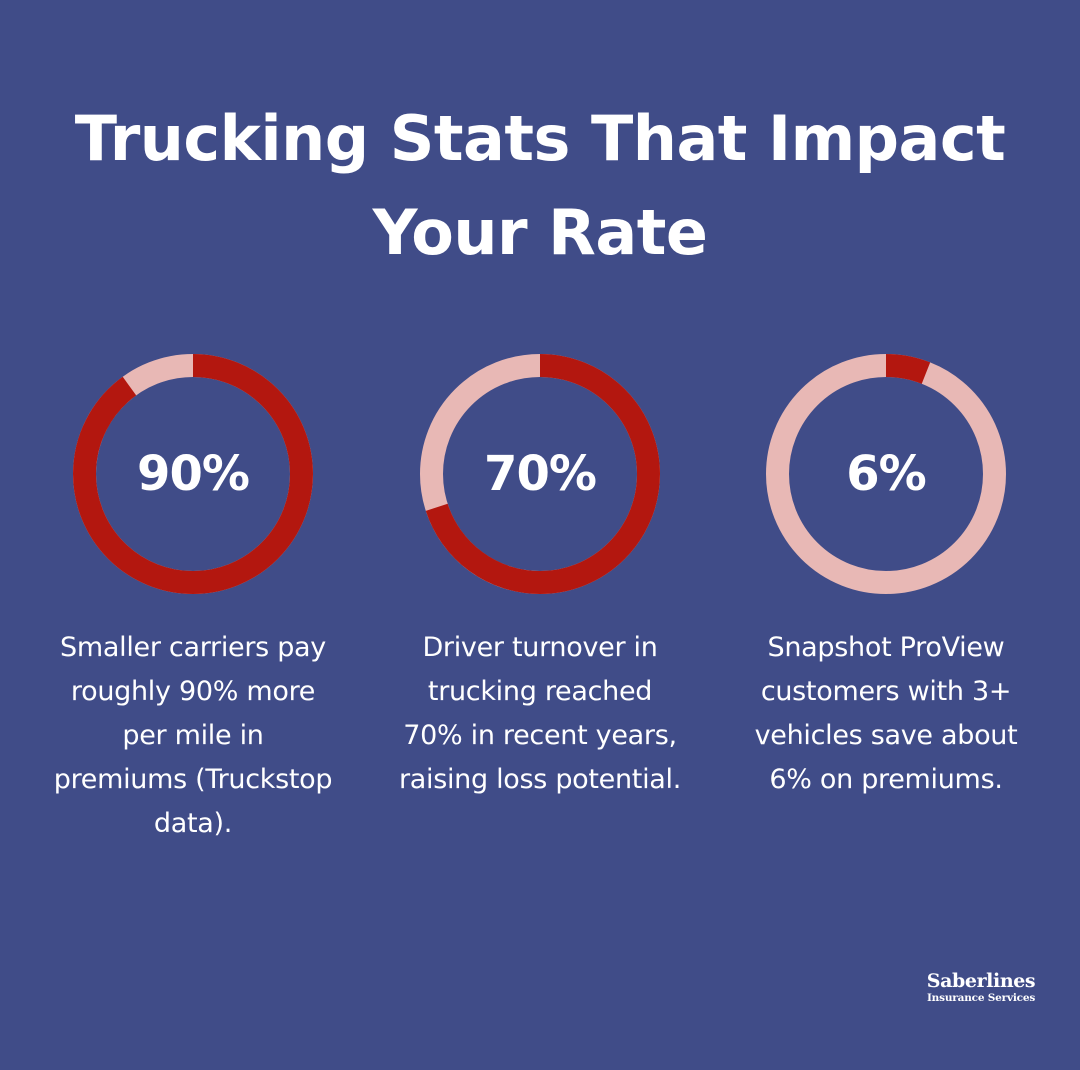  What do you see at coordinates (540, 691) in the screenshot?
I see `caption-line: trucking reached` at bounding box center [540, 691].